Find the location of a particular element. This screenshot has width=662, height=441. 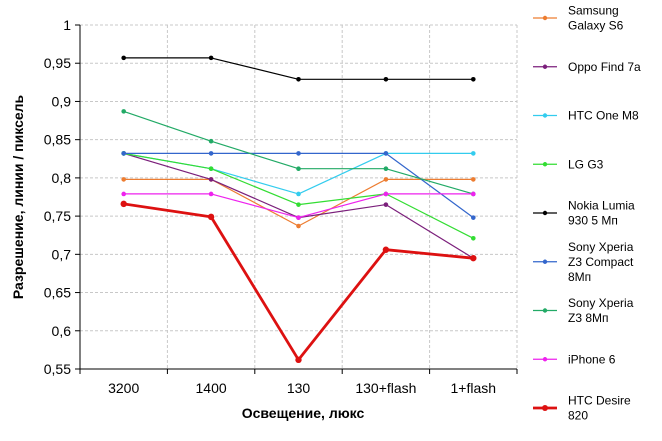

legend-label: HTC One M8 is located at coordinates (603, 116).